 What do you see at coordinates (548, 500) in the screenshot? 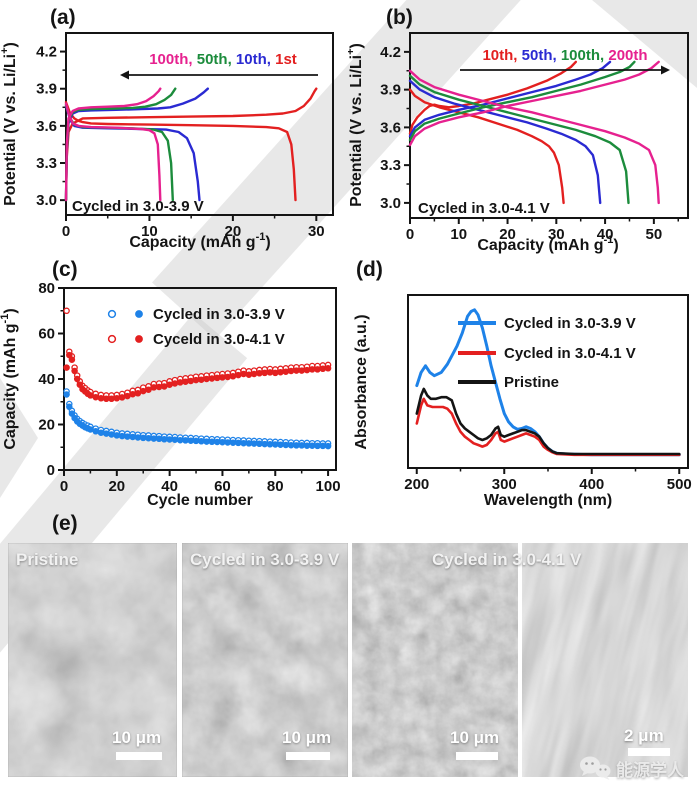
I see `svg-text: Wavelength (nm)` at bounding box center [548, 500].